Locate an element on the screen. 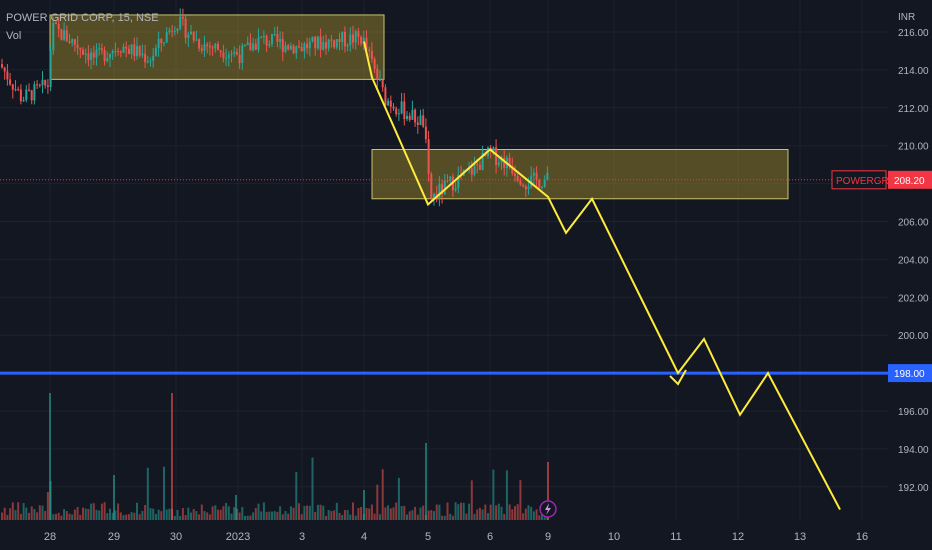 The height and width of the screenshot is (550, 932). price-tick-label: 192.00 is located at coordinates (913, 488).